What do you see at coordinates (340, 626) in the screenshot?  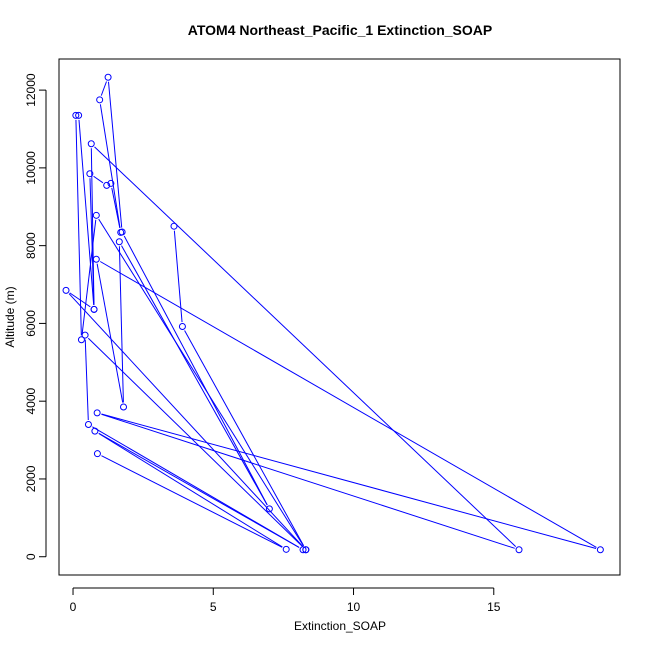 I see `x-axis-label: Extinction_SOAP` at bounding box center [340, 626].